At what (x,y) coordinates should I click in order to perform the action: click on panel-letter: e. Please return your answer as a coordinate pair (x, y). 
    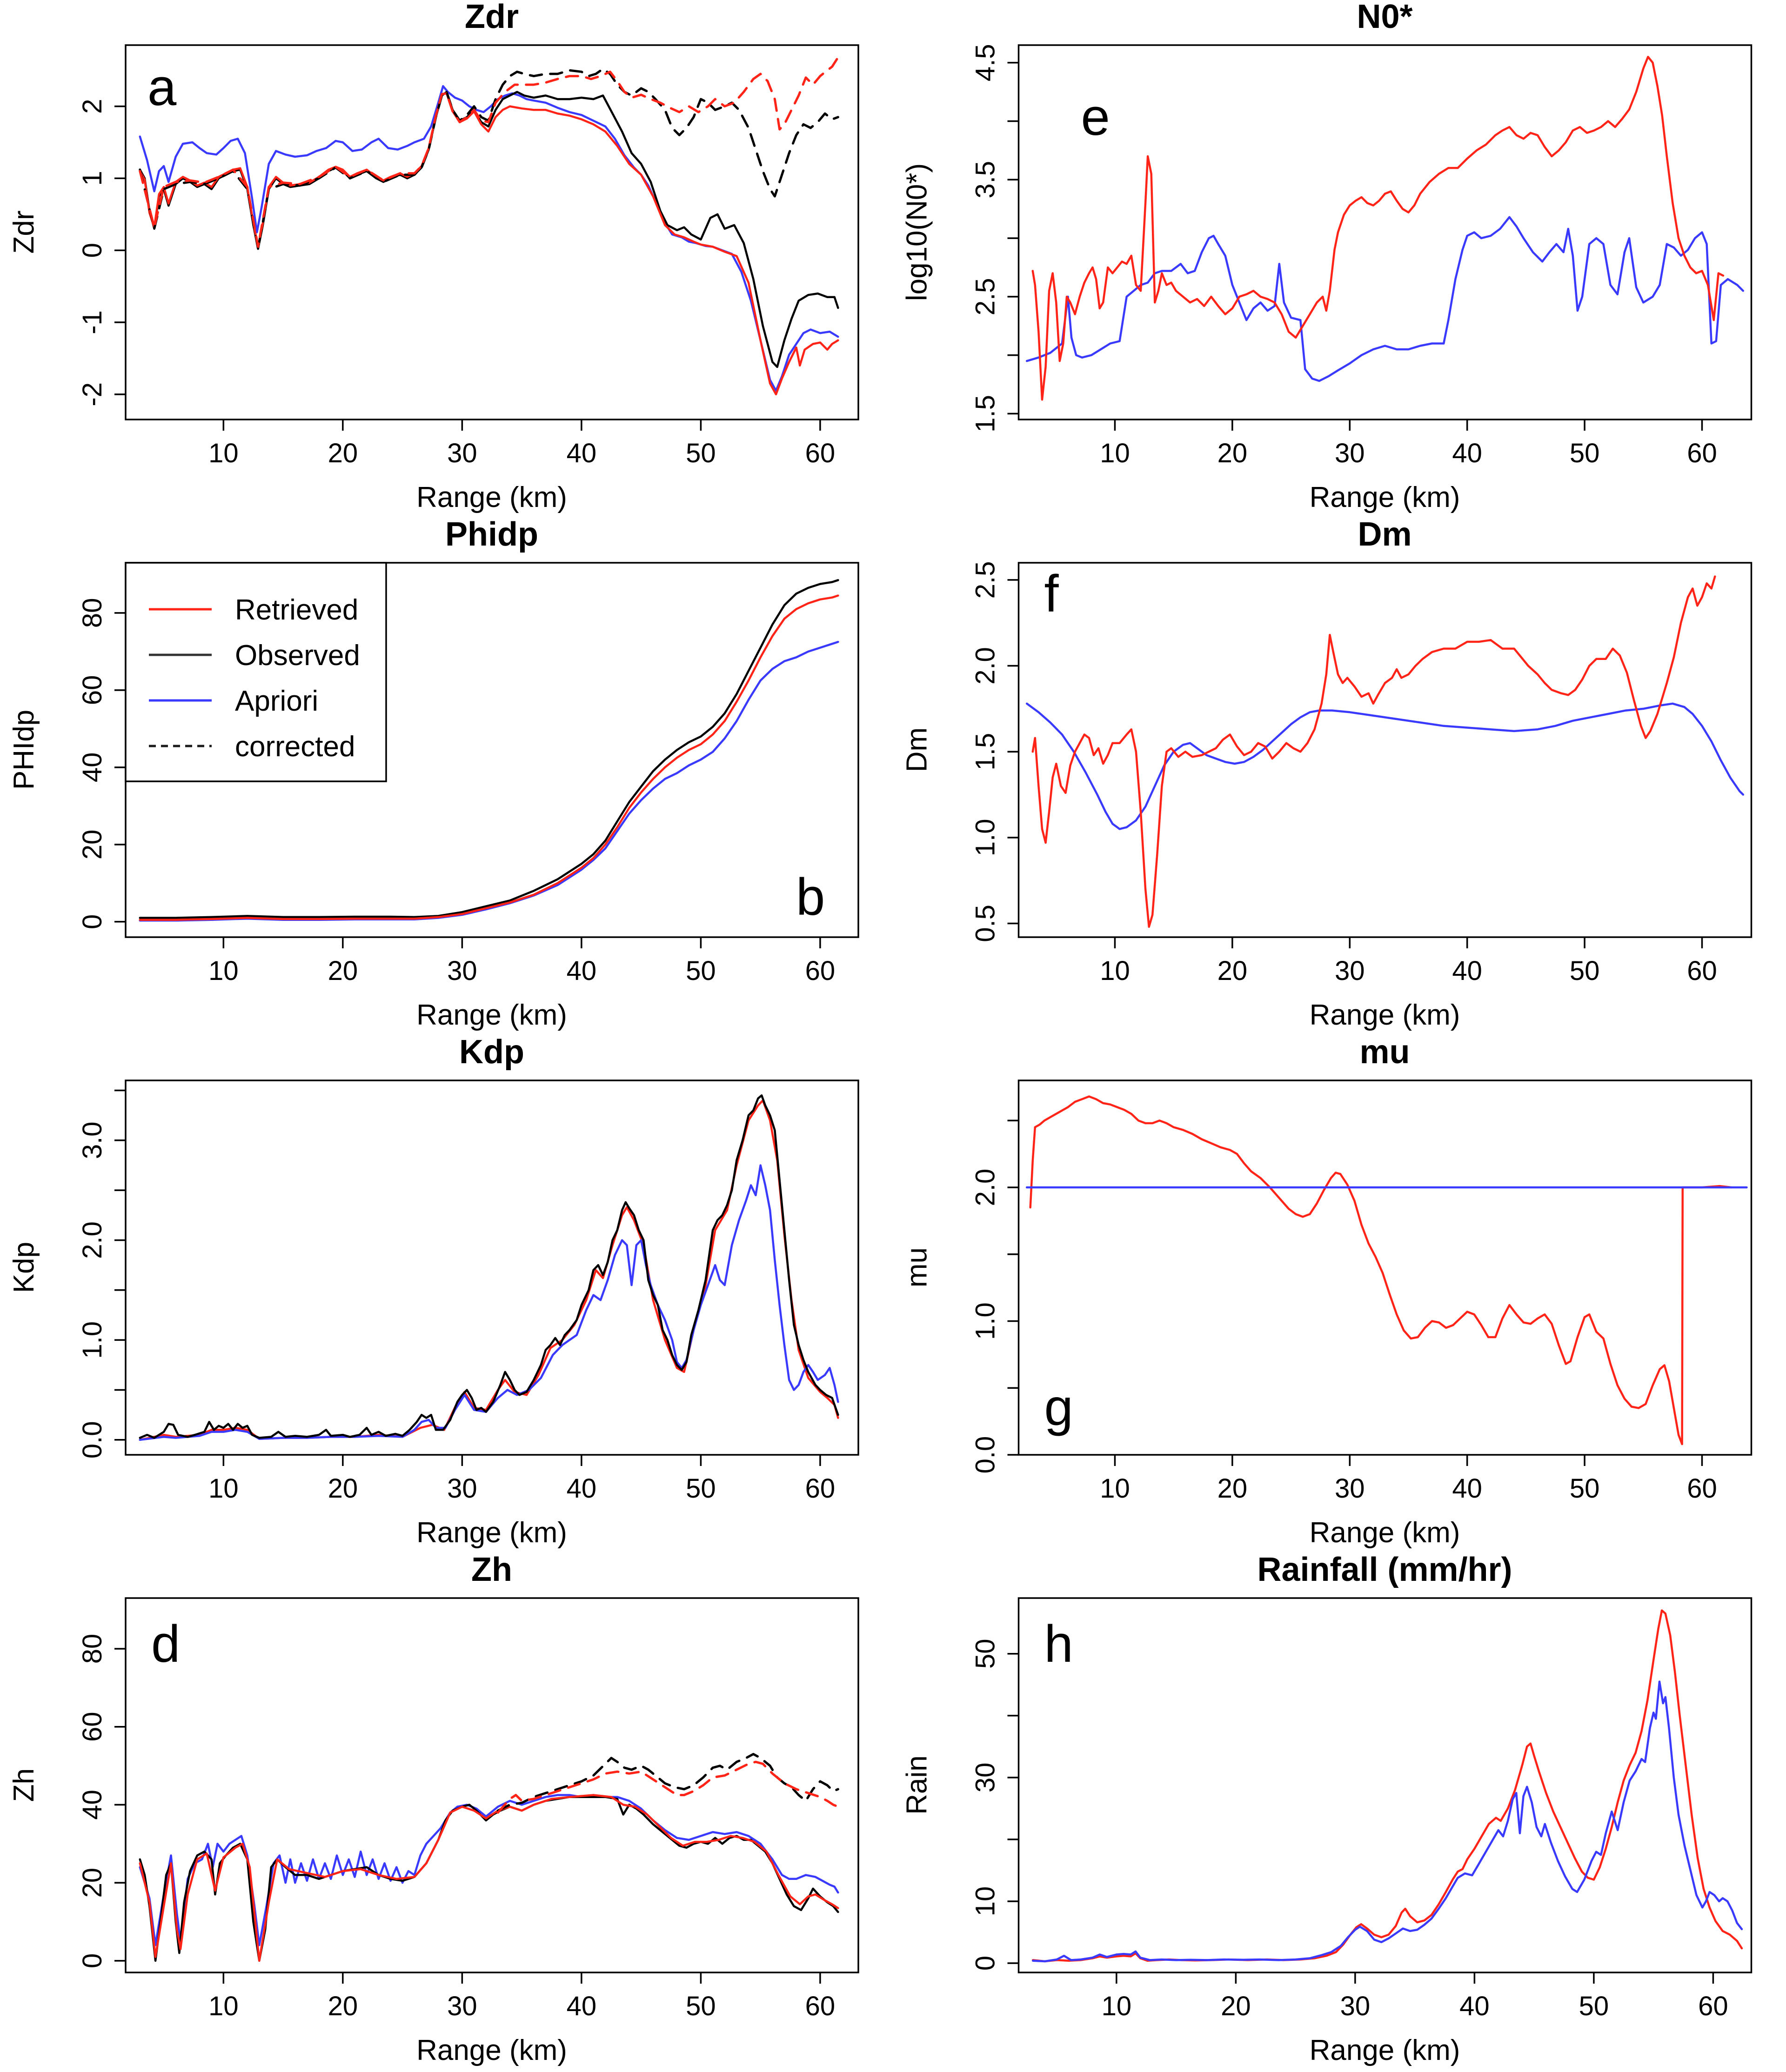
    Looking at the image, I should click on (1095, 117).